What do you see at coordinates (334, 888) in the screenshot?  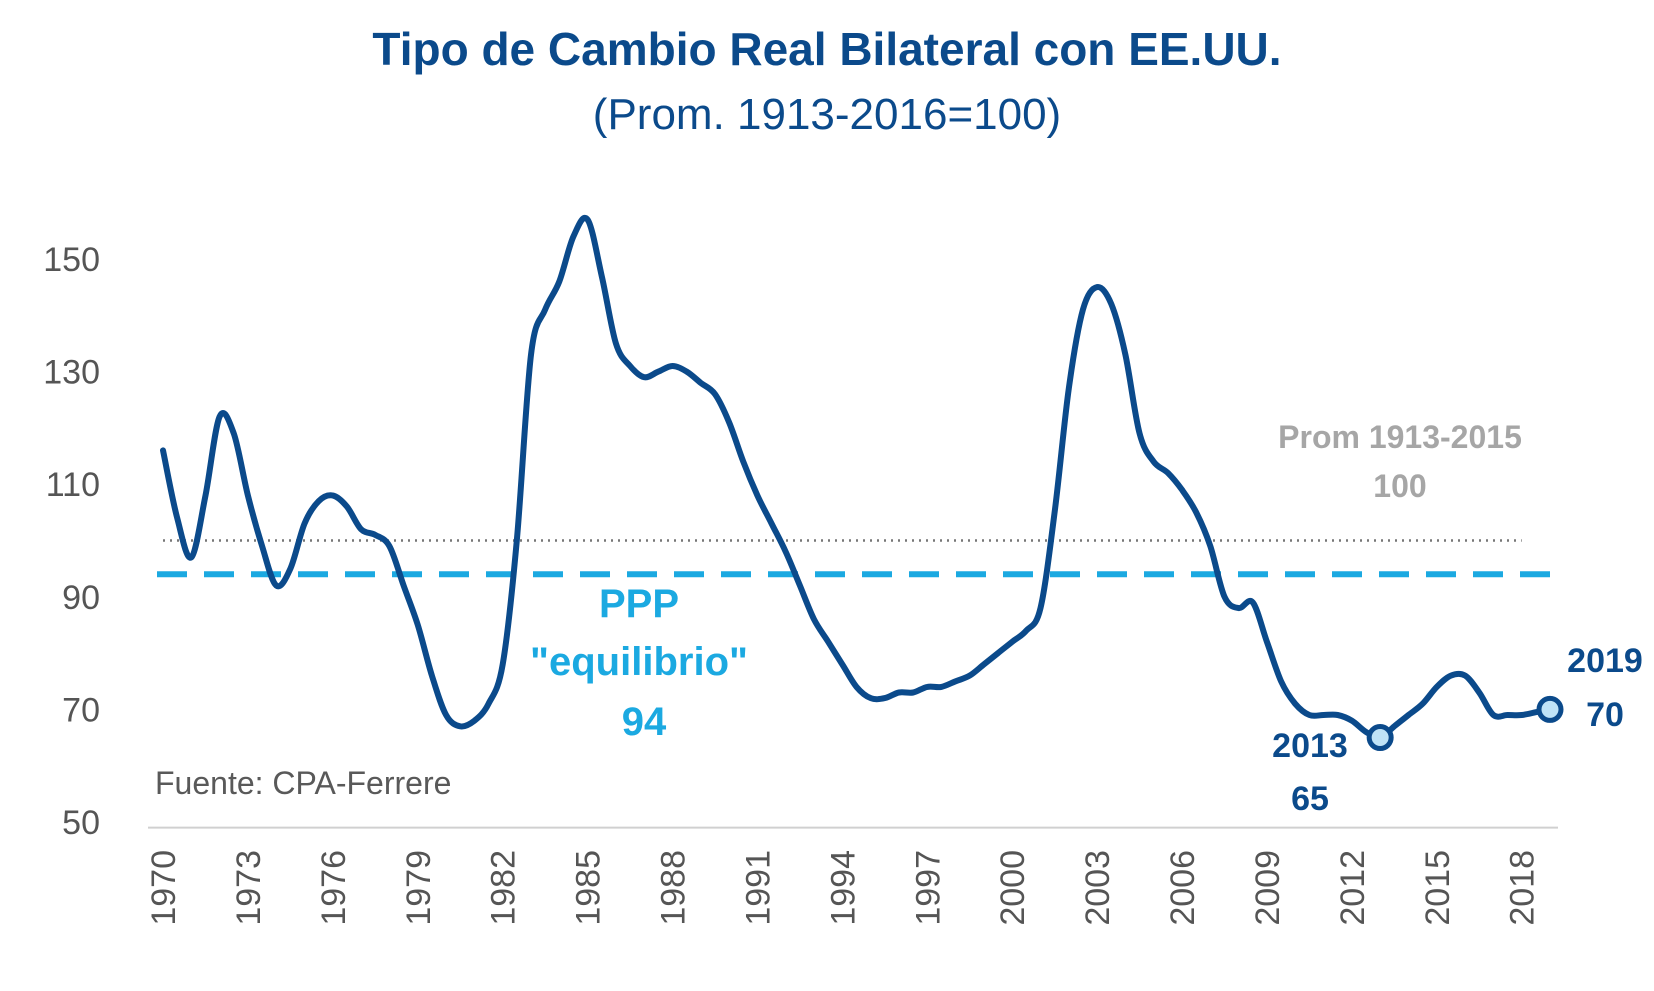 I see `x-tick-label: 1976` at bounding box center [334, 888].